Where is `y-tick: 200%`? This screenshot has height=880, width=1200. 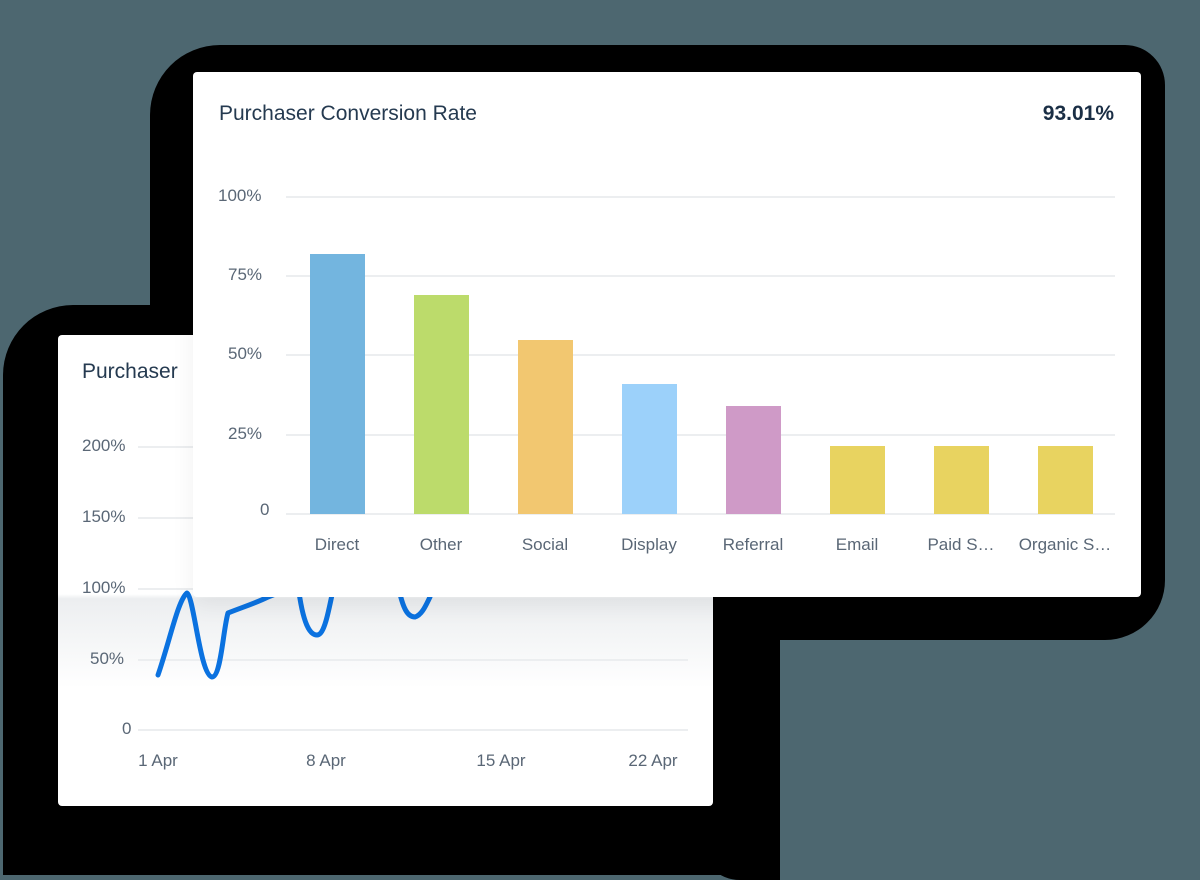
y-tick: 200% is located at coordinates (104, 445).